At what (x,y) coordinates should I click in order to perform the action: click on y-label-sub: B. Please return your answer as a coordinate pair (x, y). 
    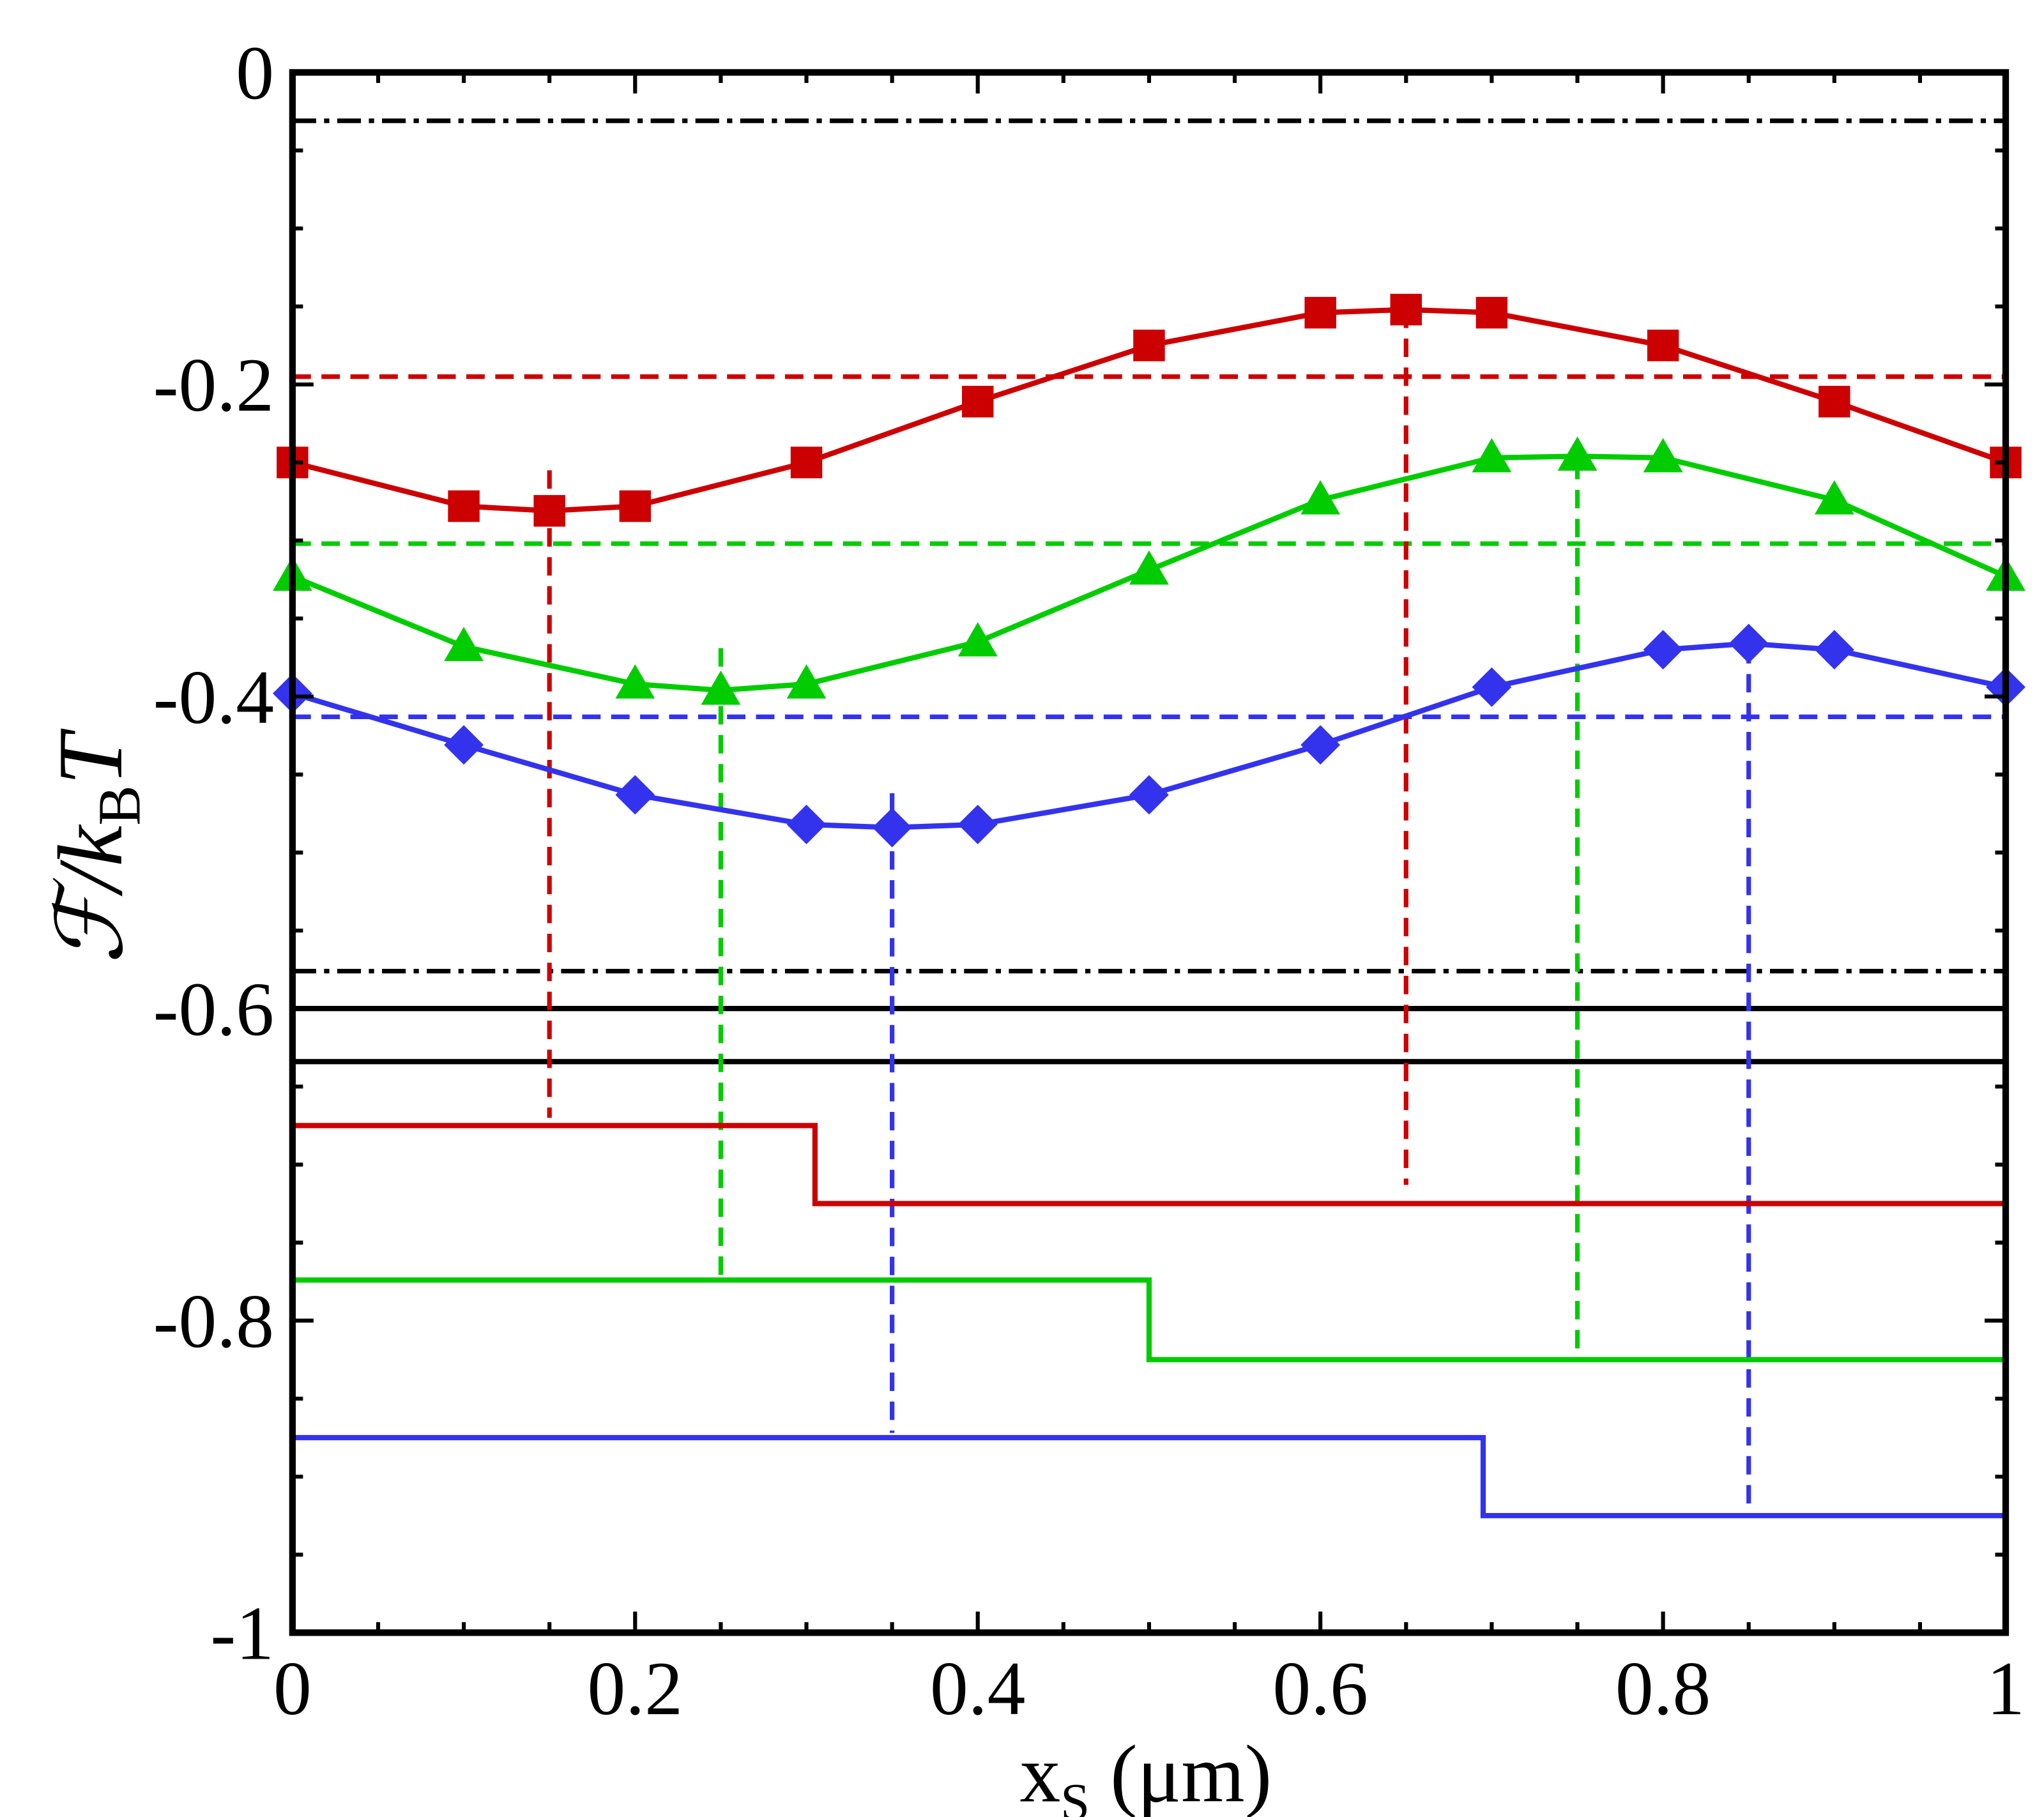
    Looking at the image, I should click on (119, 805).